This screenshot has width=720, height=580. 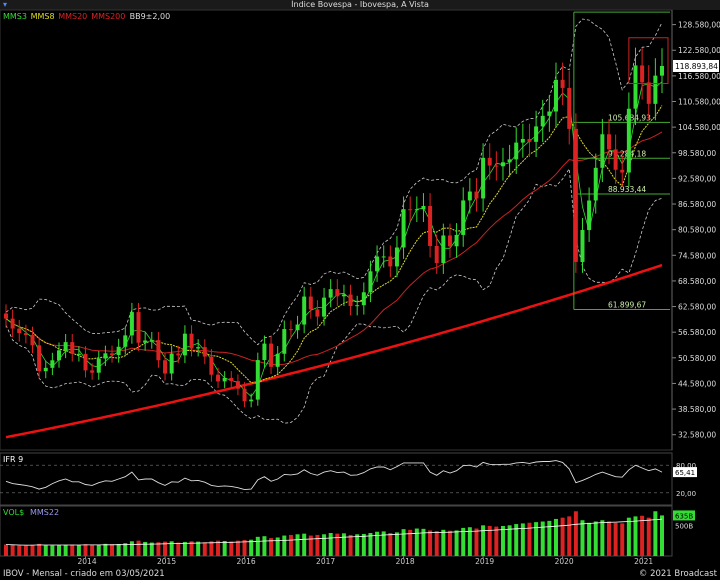 I want to click on y-tick-label: 104.580,00, so click(x=699, y=127).